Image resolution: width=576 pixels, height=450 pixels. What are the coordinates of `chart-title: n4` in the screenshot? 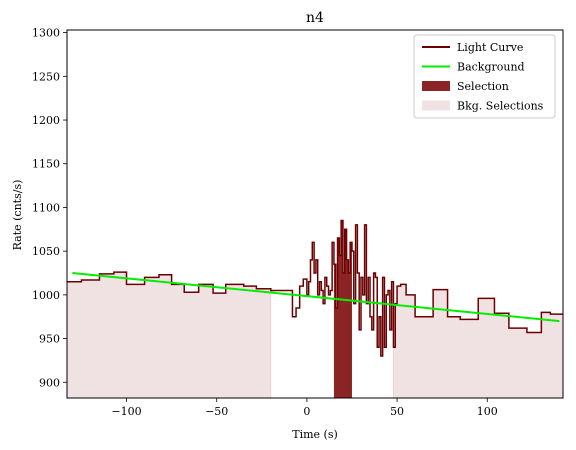 It's located at (315, 18).